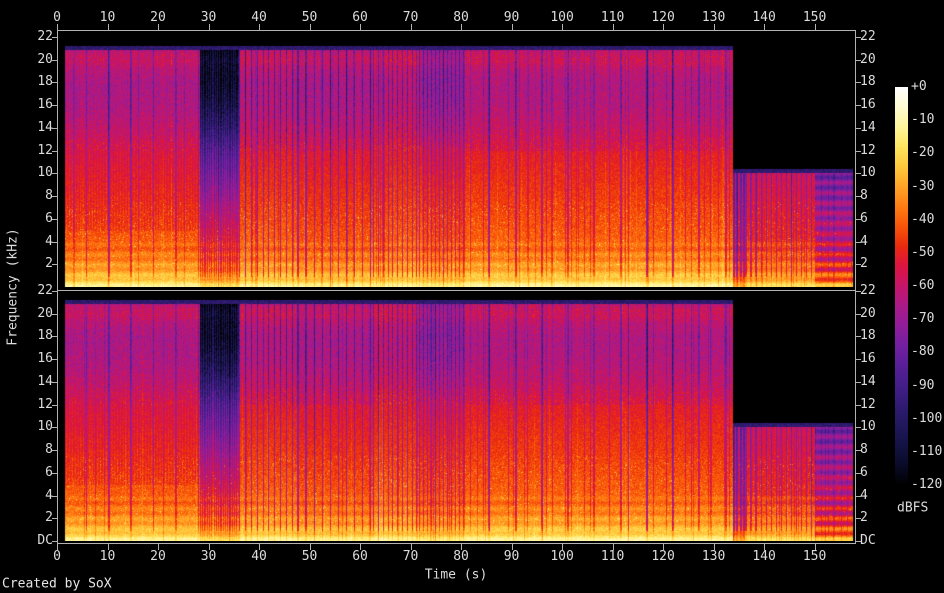 Image resolution: width=944 pixels, height=593 pixels. Describe the element at coordinates (13, 287) in the screenshot. I see `y-axis-title: Frequency (kHz)` at that location.